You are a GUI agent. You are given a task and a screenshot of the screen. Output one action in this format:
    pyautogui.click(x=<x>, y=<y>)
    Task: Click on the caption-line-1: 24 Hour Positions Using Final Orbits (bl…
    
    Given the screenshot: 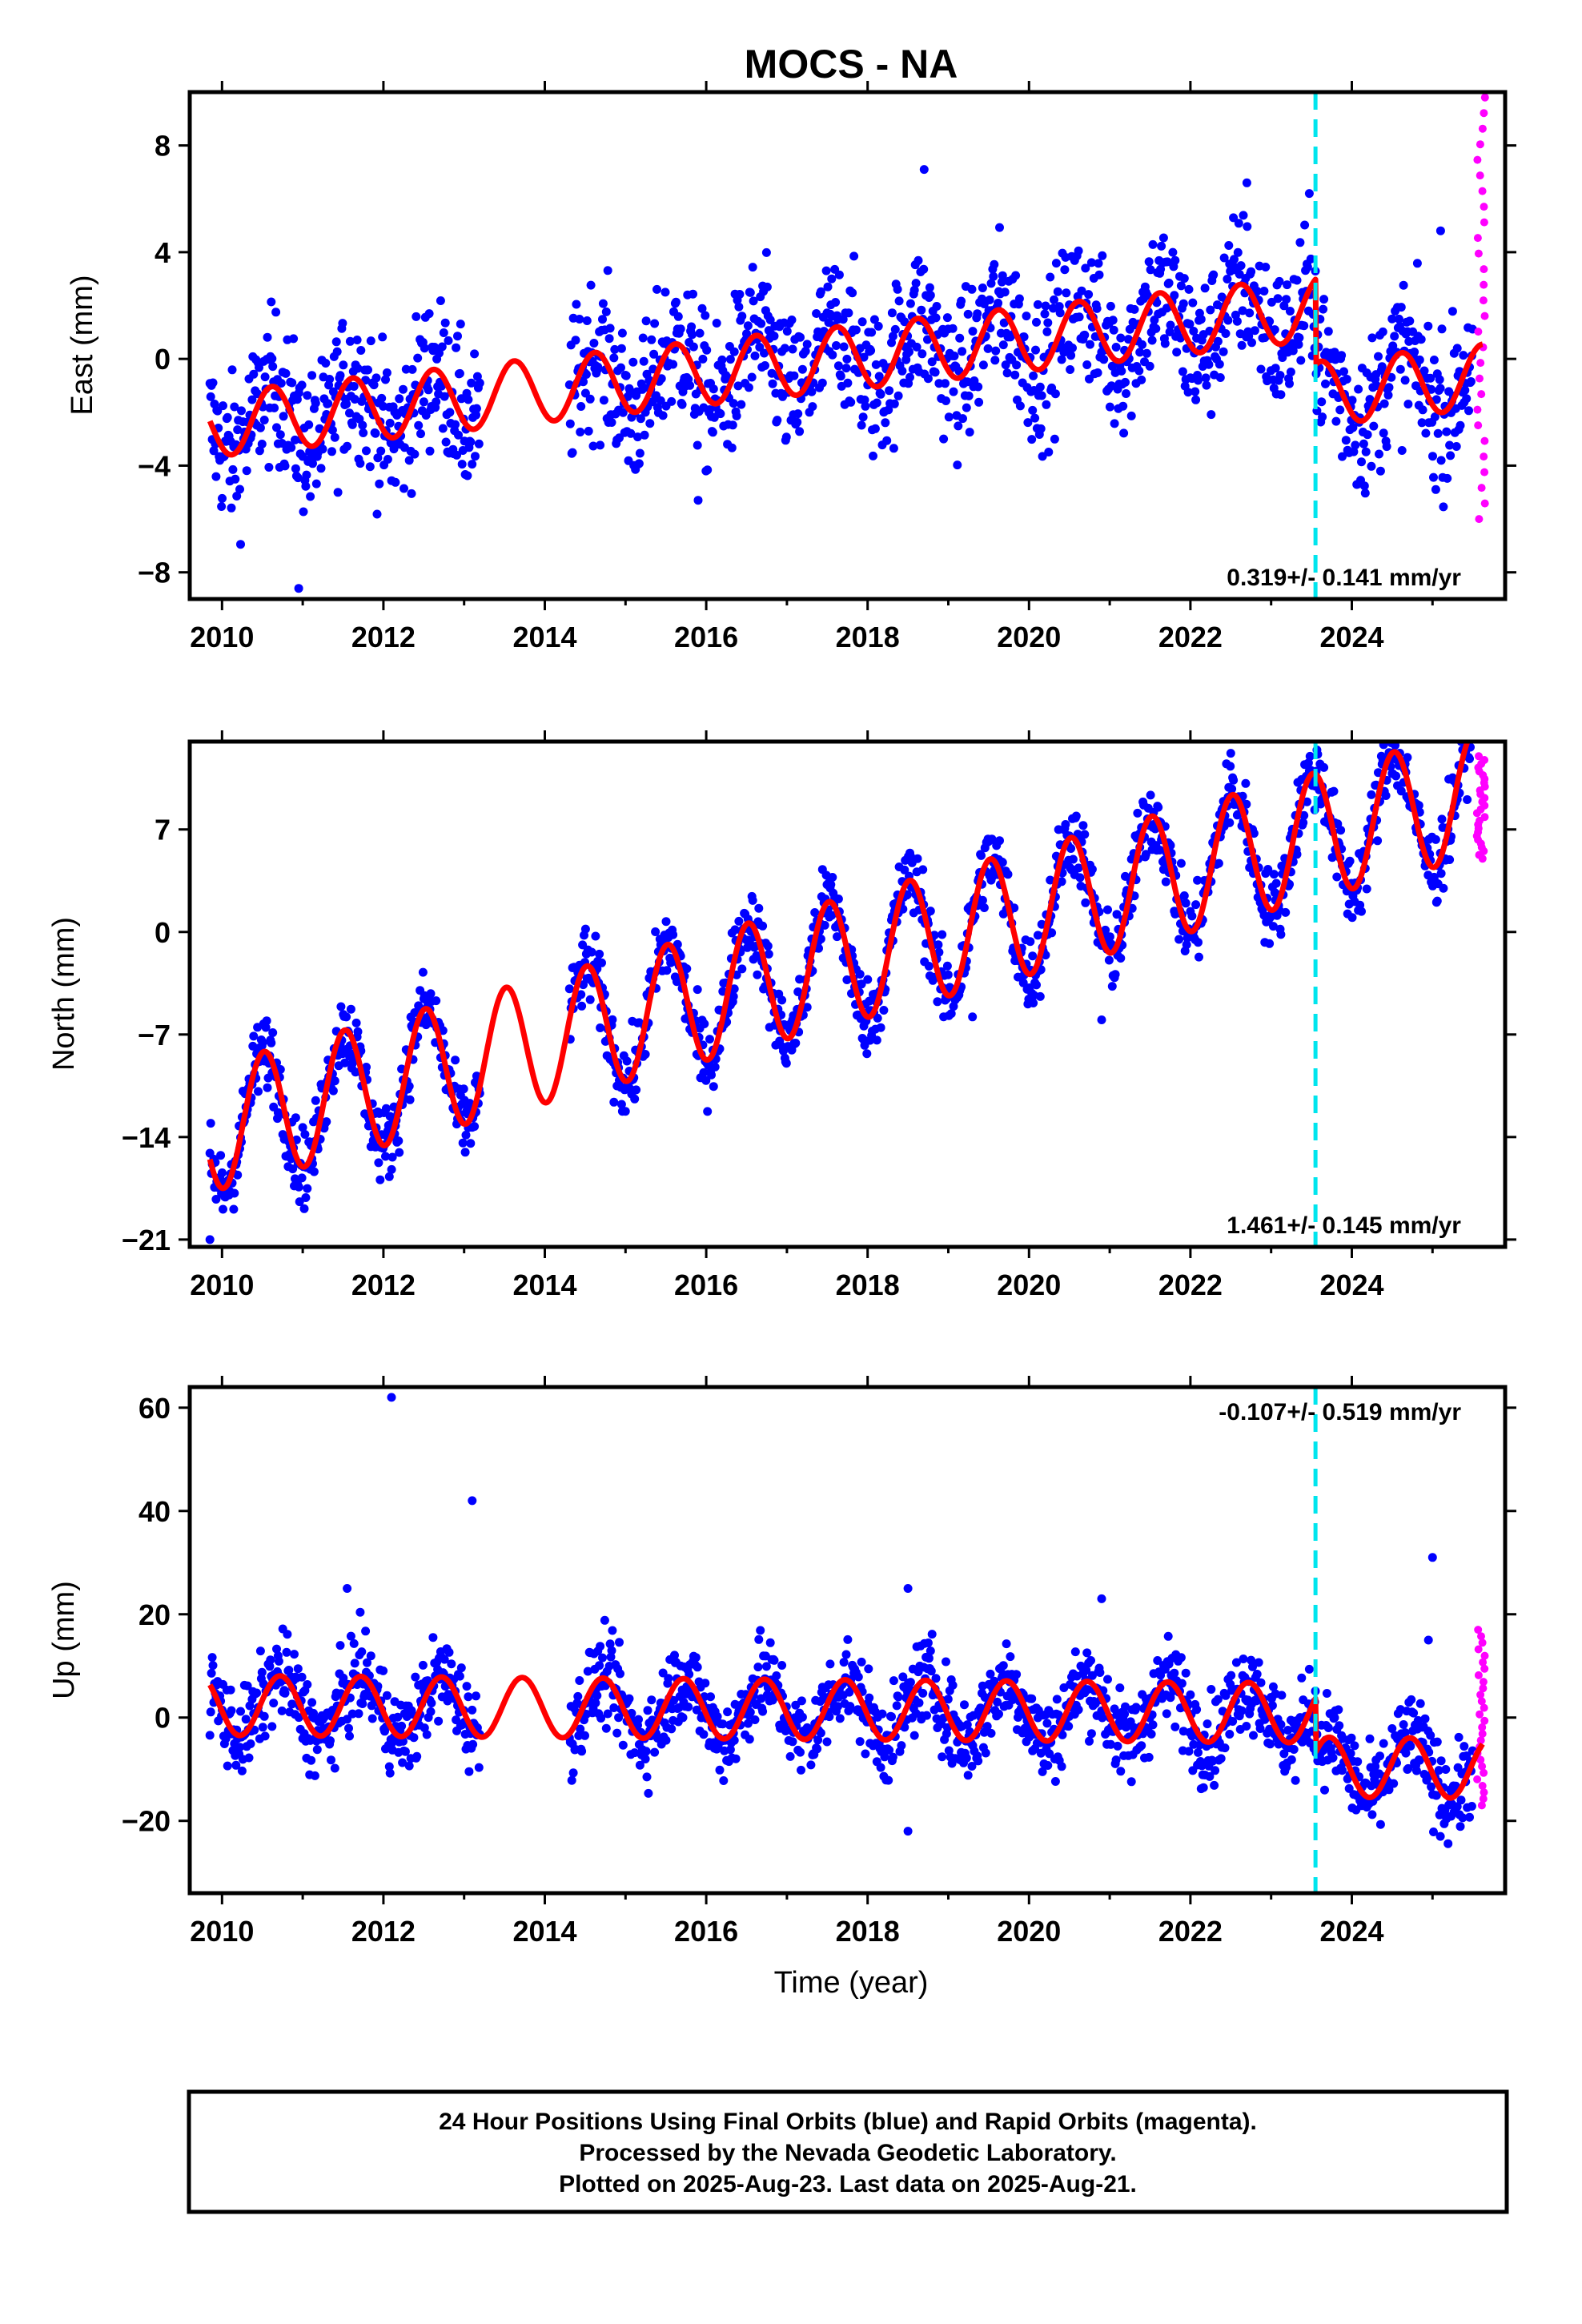 What is the action you would take?
    pyautogui.click(x=848, y=2122)
    